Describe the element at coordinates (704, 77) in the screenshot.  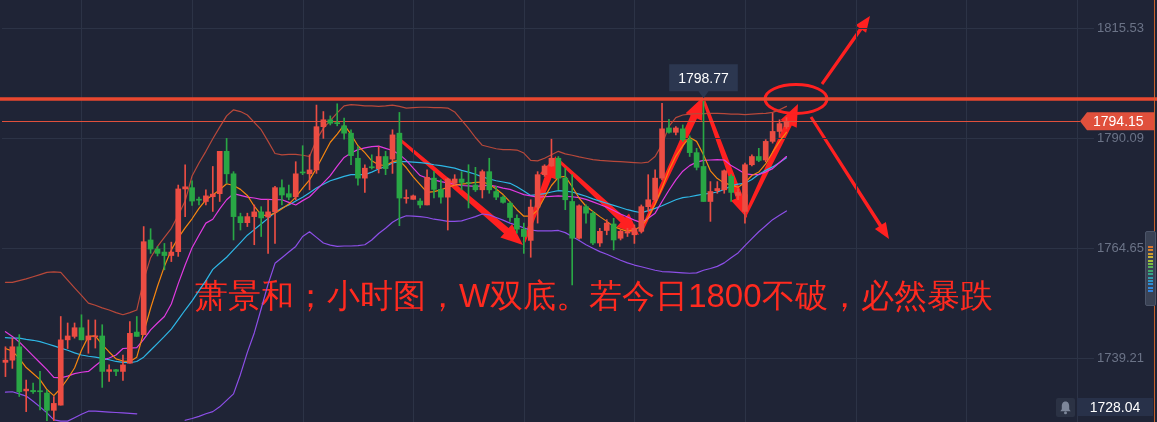
I see `annotation: 1798.77` at that location.